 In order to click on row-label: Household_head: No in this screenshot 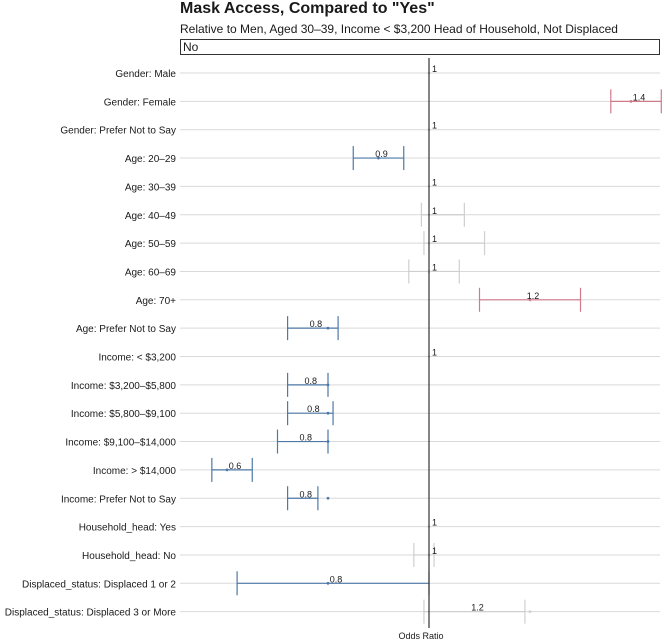, I will do `click(129, 556)`.